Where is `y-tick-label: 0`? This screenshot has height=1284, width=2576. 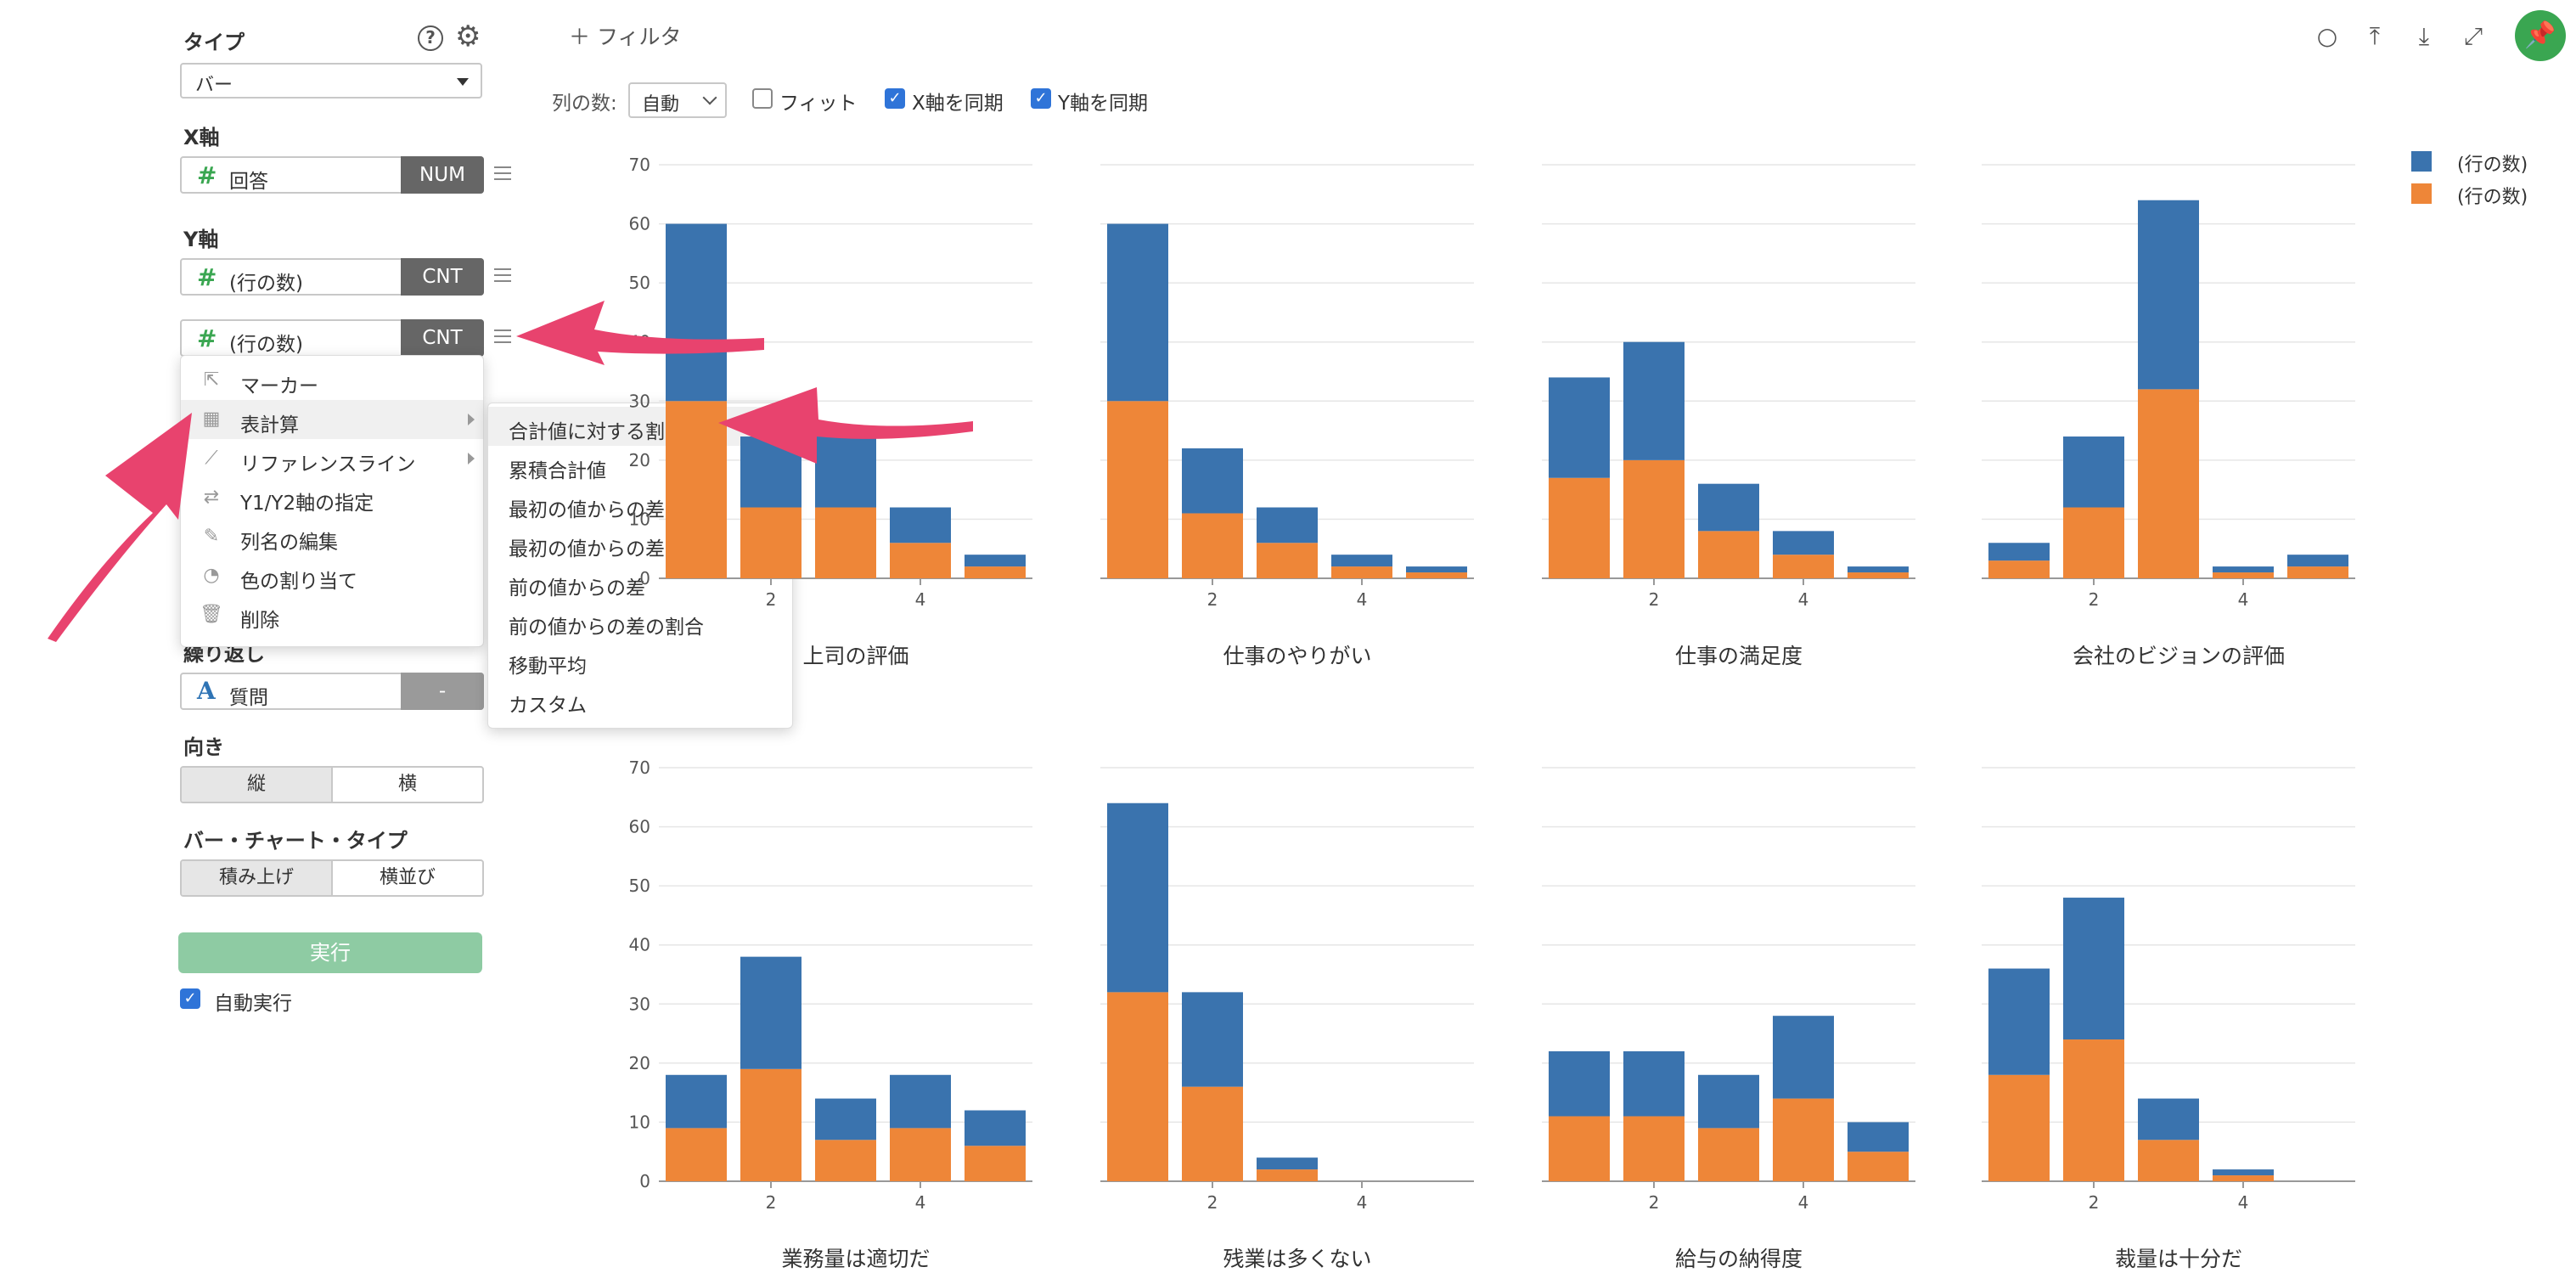
y-tick-label: 0 is located at coordinates (644, 578).